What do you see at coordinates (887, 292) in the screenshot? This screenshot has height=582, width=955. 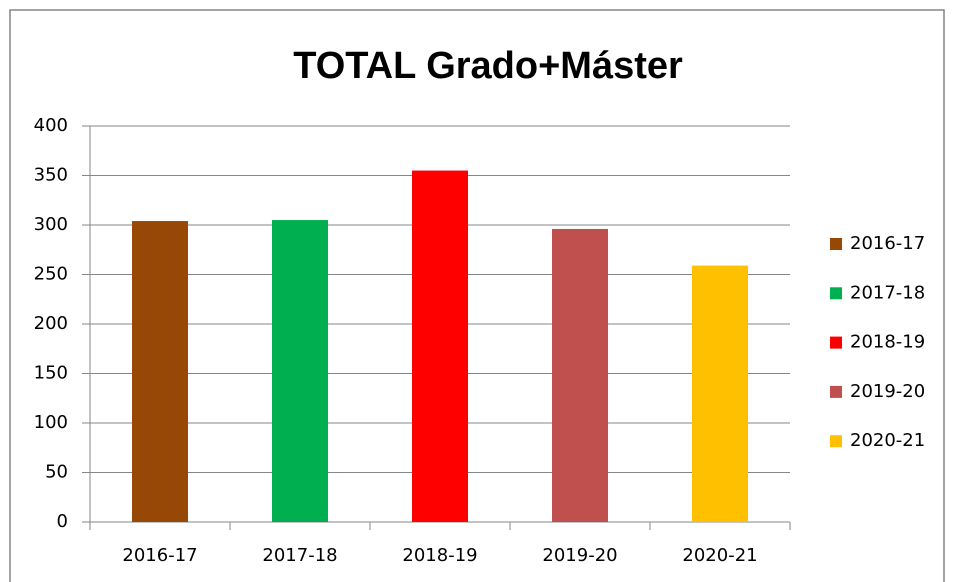 I see `legend-label: 2017-18` at bounding box center [887, 292].